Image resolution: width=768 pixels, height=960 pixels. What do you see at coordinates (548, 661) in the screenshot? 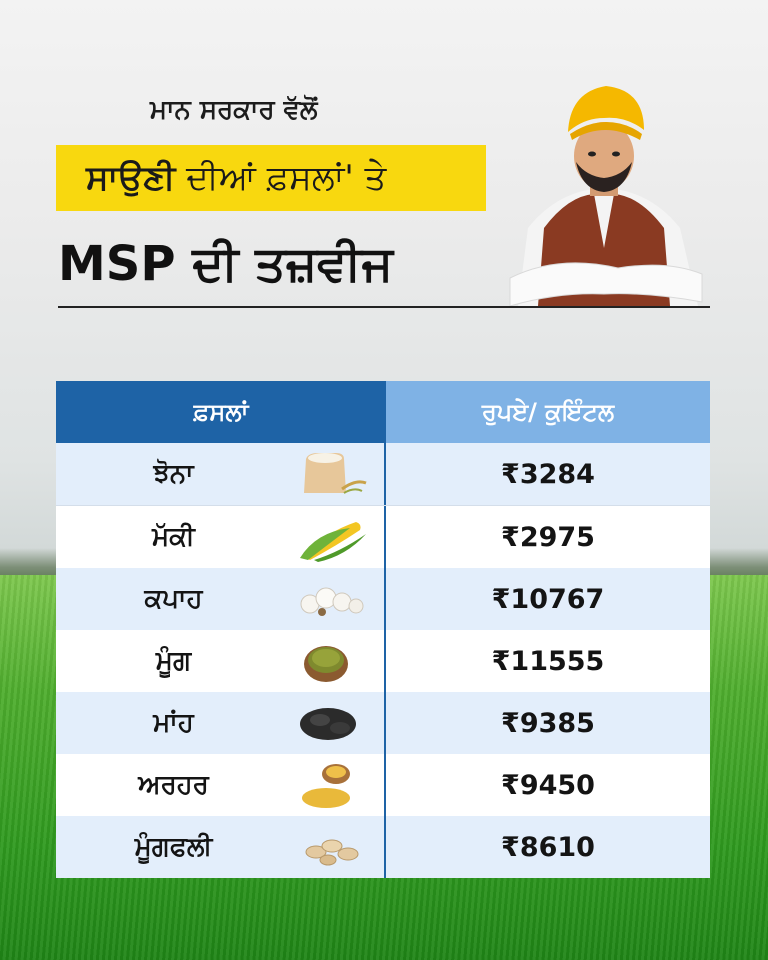
I see `price-cell: ₹11555` at bounding box center [548, 661].